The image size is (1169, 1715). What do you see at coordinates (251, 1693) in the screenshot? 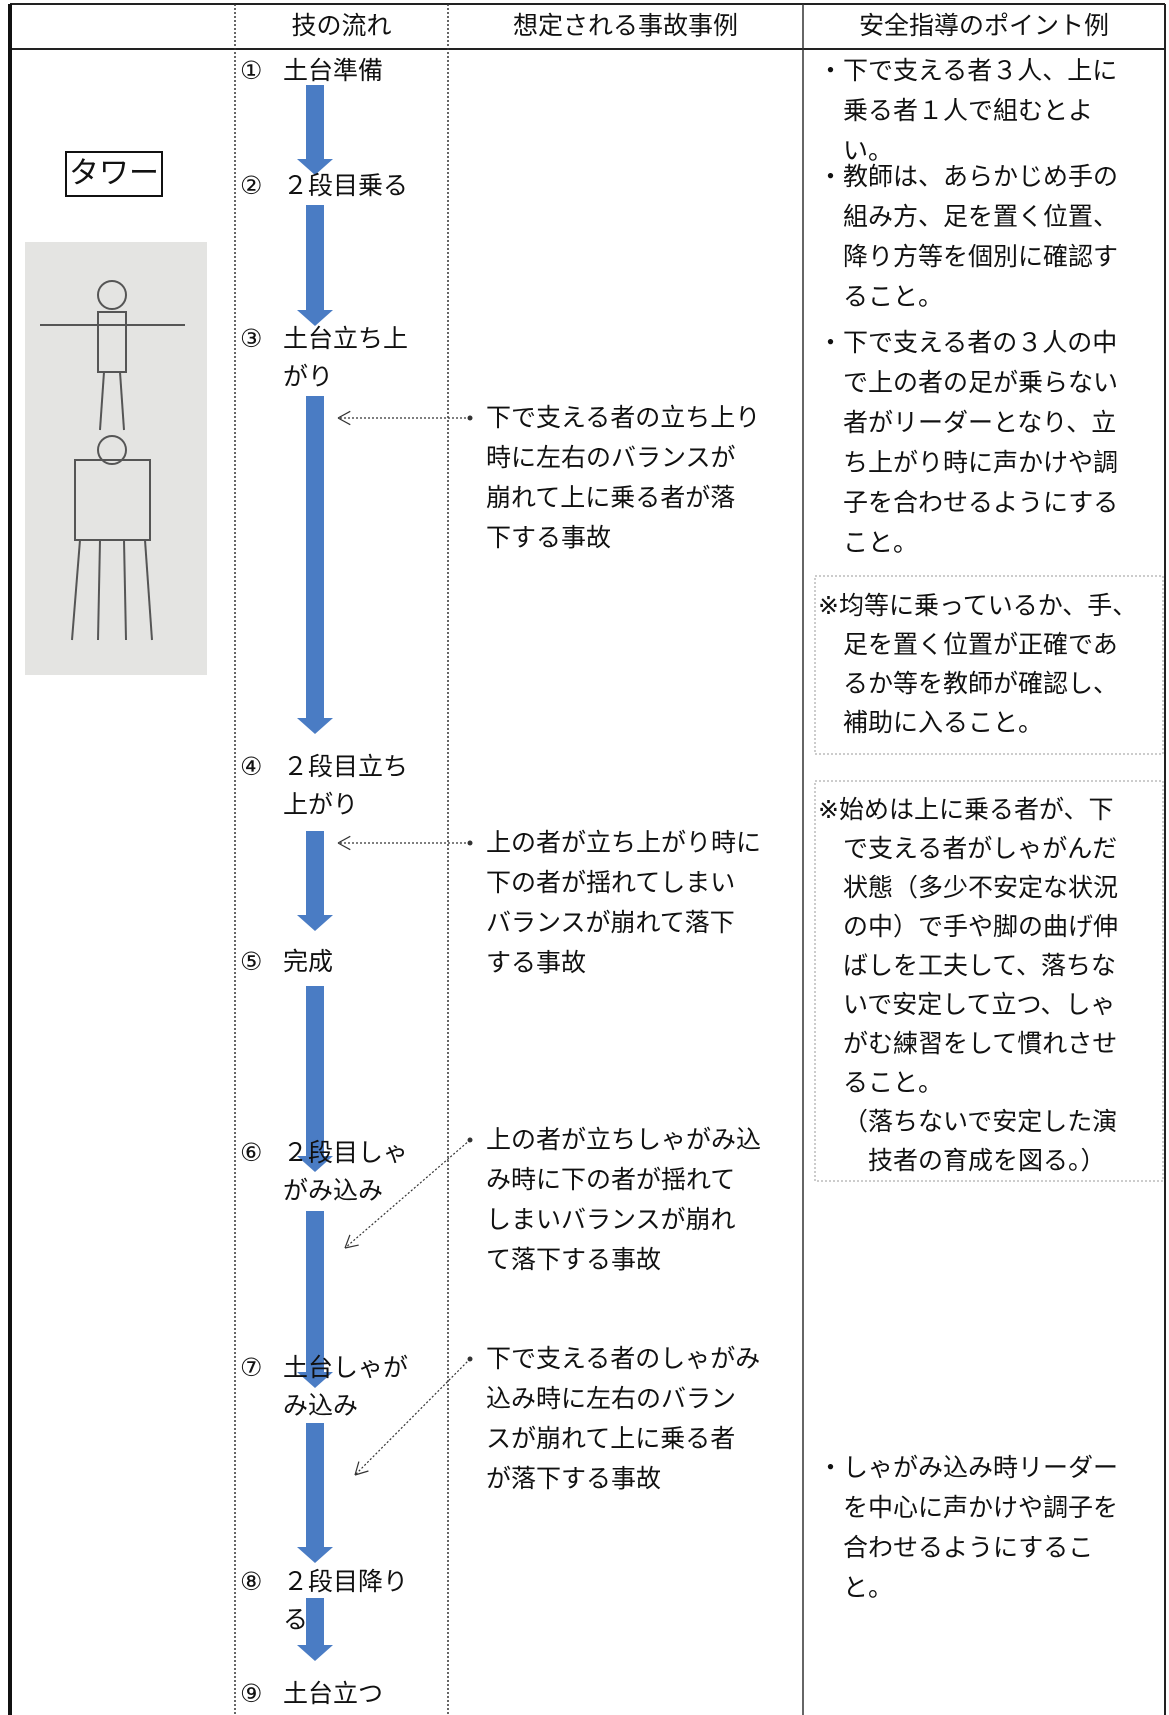
I see `step-number: ⑨` at bounding box center [251, 1693].